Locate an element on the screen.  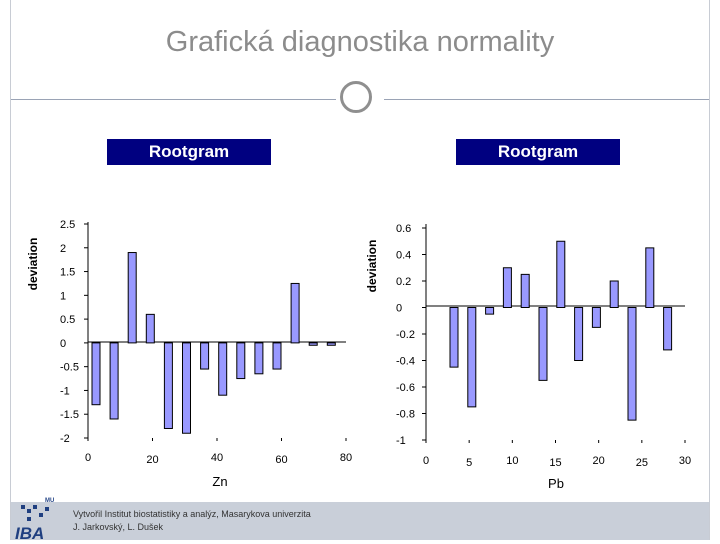
title-rule-right is located at coordinates (546, 99).